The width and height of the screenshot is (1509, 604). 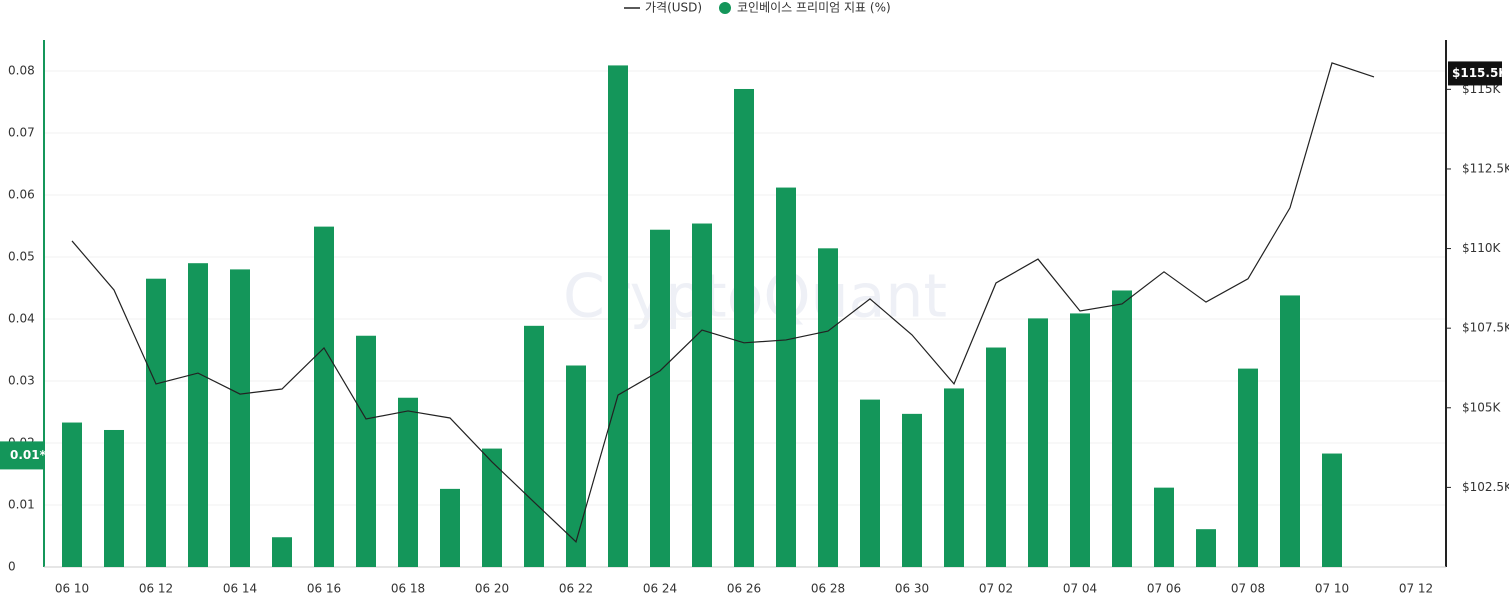 I want to click on y-marker-badge, so click(x=22, y=455).